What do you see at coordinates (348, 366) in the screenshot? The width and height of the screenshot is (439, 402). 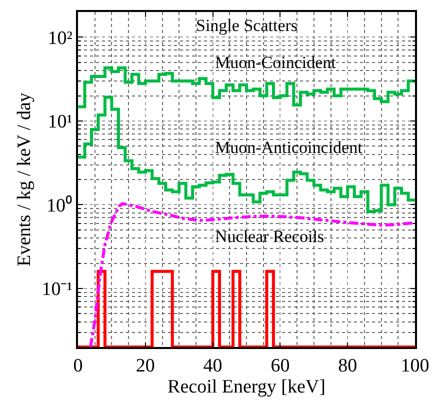 I see `x-tick-label: 80` at bounding box center [348, 366].